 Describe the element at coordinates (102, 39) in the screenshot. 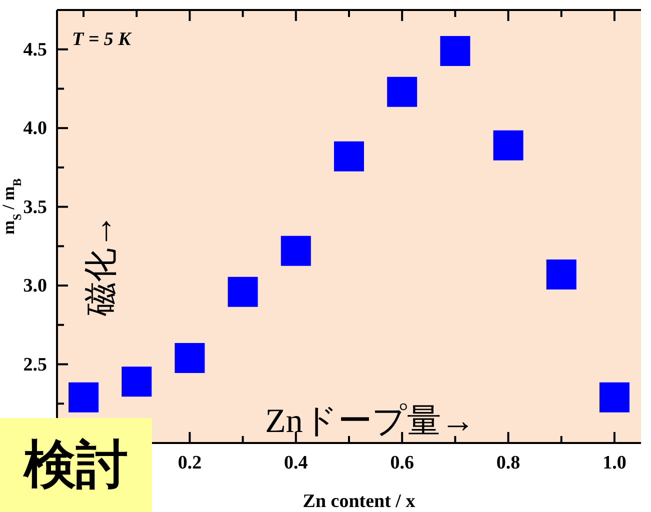

I see `annotation: T = 5 K` at that location.